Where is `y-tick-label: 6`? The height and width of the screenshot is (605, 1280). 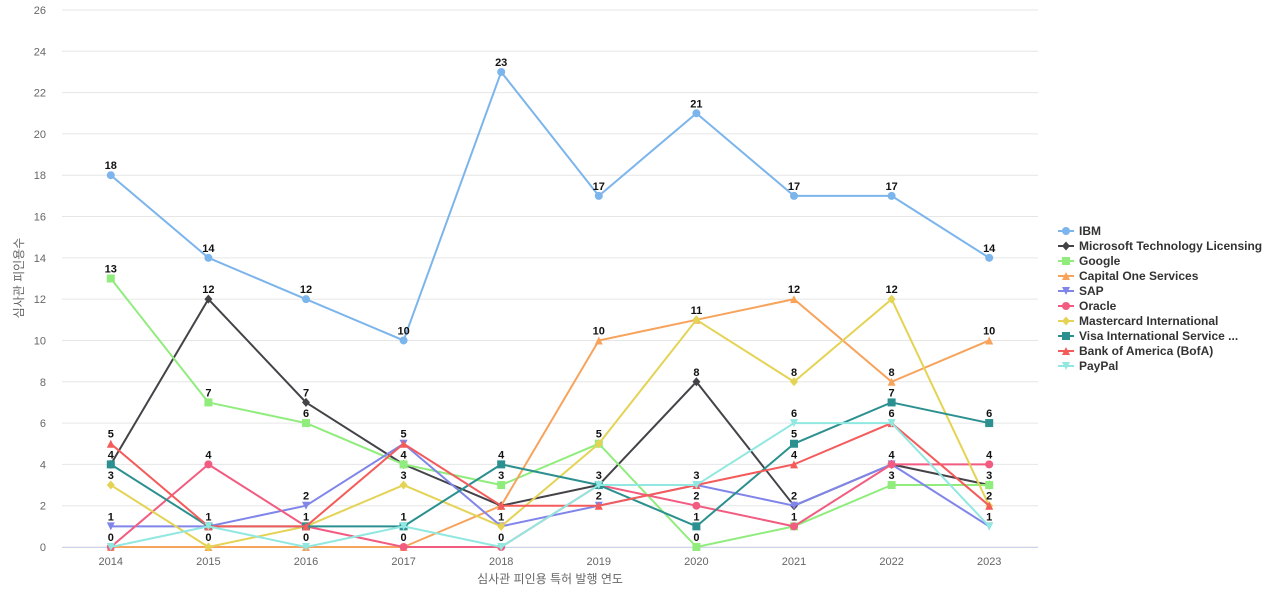
y-tick-label: 6 is located at coordinates (43, 424).